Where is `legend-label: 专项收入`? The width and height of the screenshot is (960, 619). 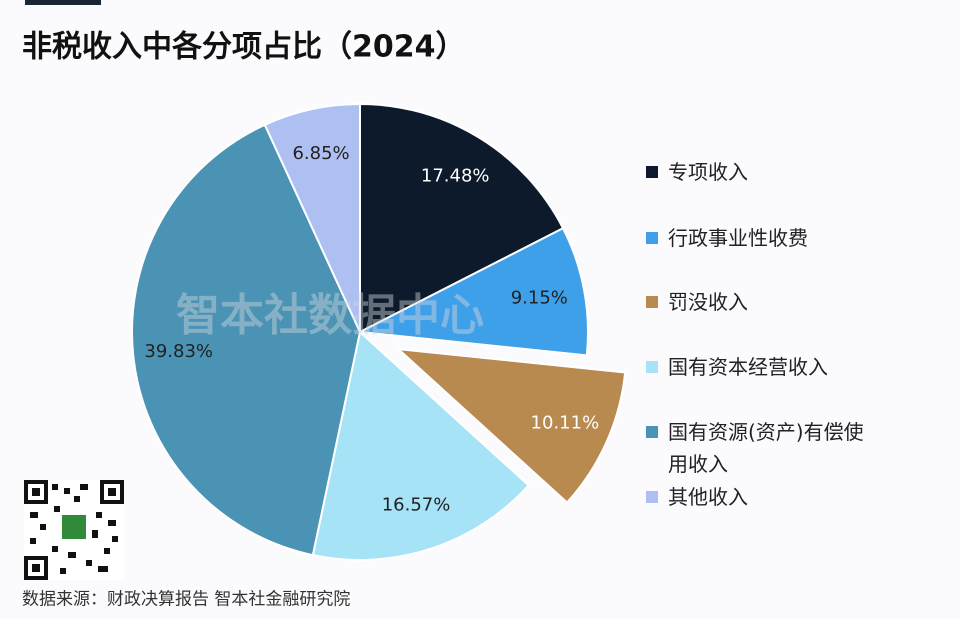 legend-label: 专项收入 is located at coordinates (708, 172).